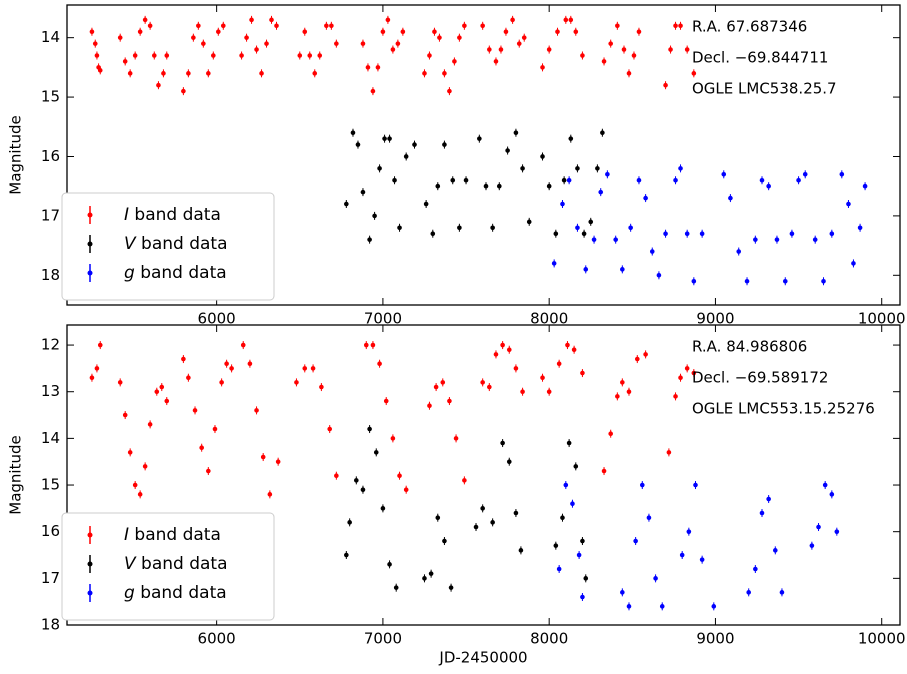 Image resolution: width=907 pixels, height=674 pixels. I want to click on annotation: OGLE LMC553.15.25276, so click(783, 409).